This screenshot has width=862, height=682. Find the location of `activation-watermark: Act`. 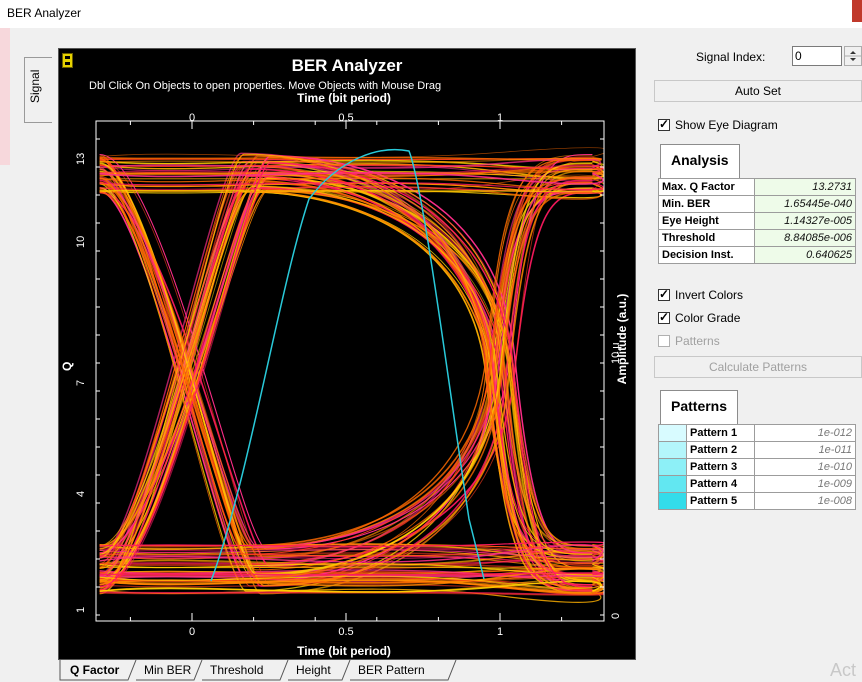

activation-watermark: Act is located at coordinates (843, 670).